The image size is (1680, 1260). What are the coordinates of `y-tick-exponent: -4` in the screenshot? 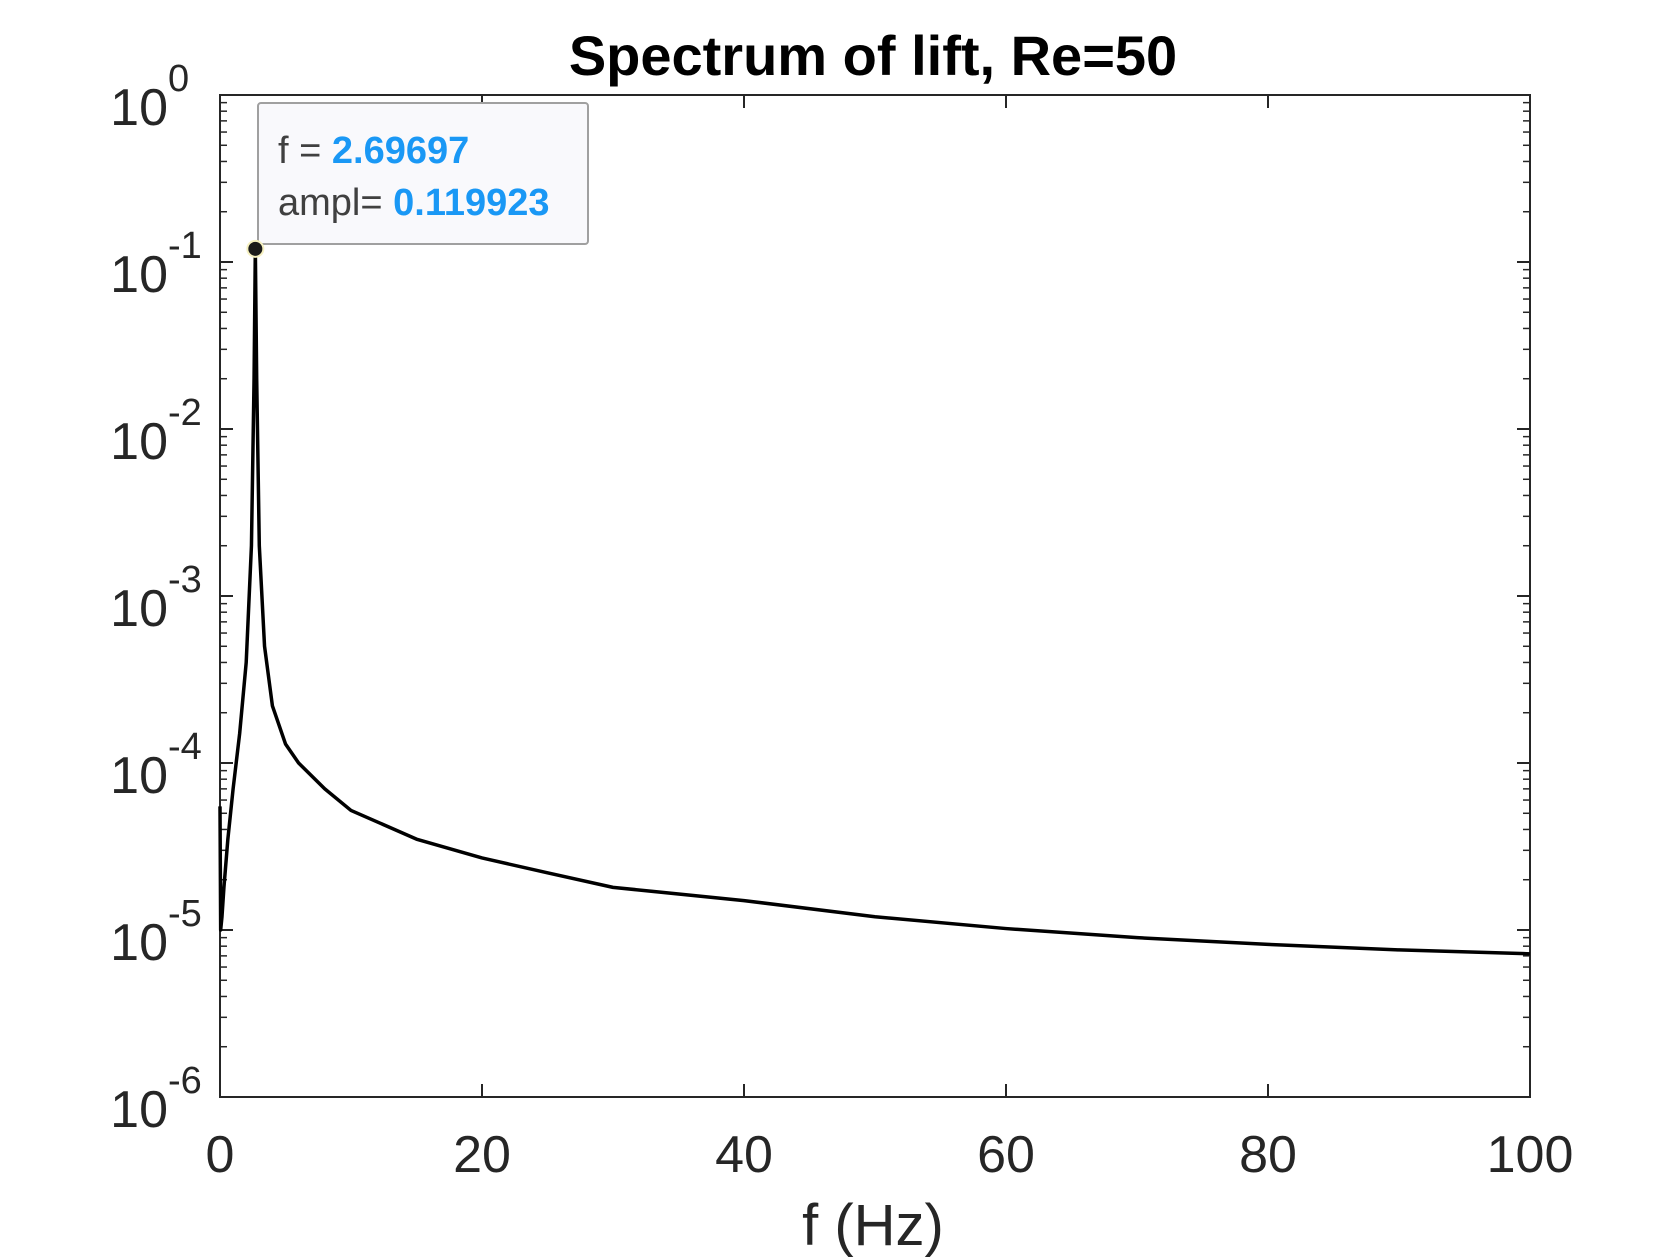 It's located at (185, 747).